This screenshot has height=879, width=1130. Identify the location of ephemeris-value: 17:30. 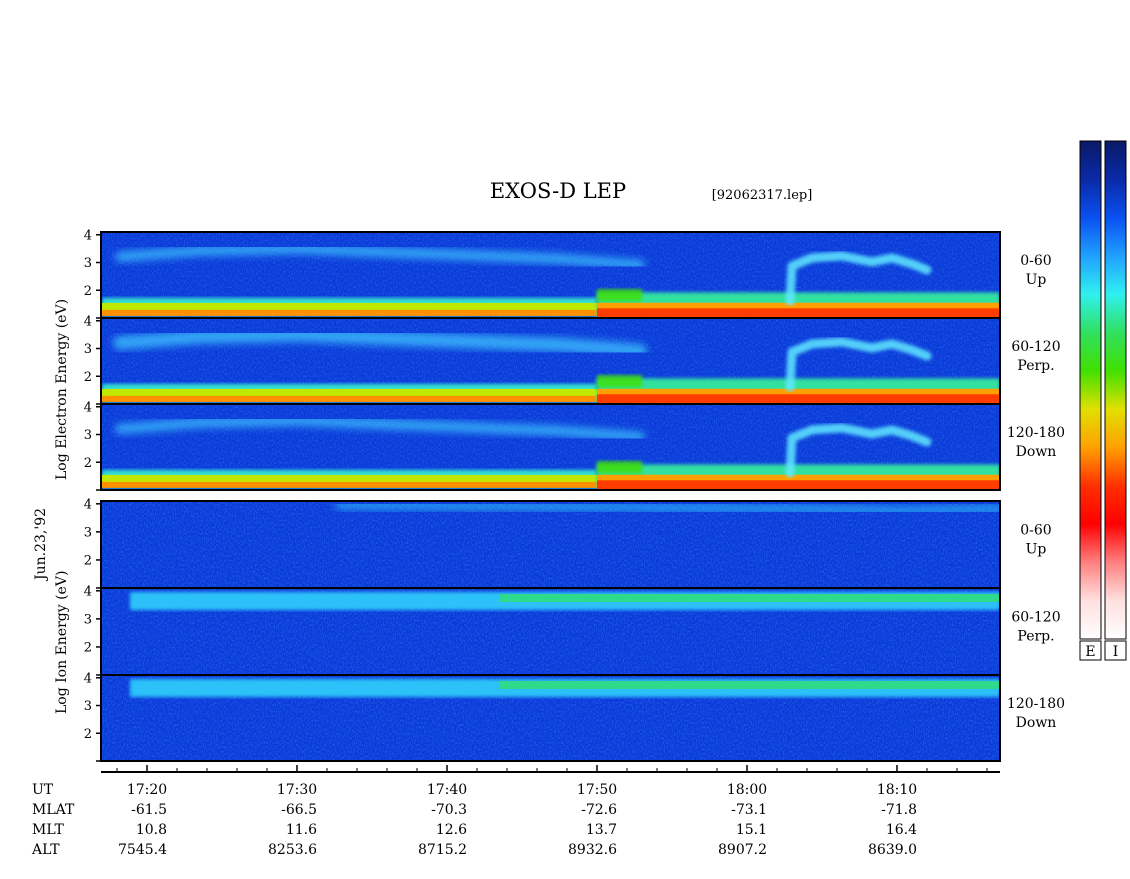
(297, 790).